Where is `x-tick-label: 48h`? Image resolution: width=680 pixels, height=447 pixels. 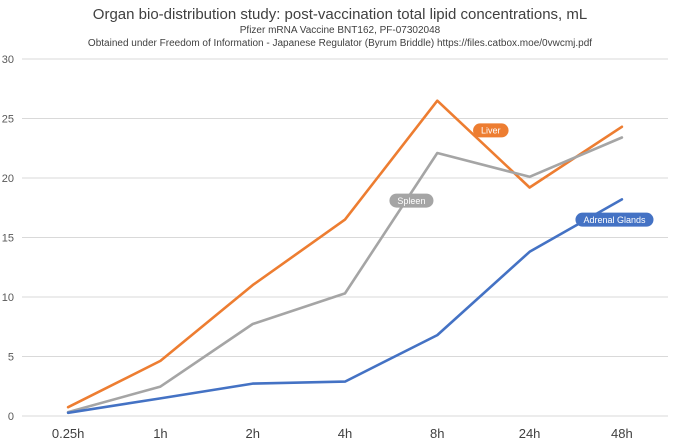 x-tick-label: 48h is located at coordinates (622, 433).